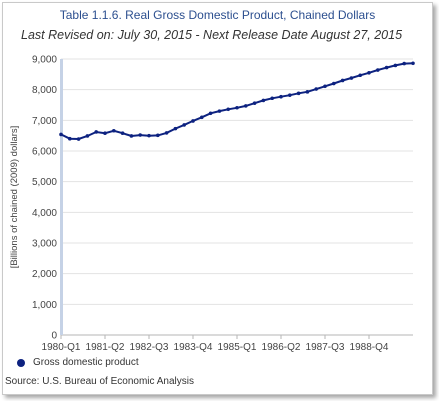  Describe the element at coordinates (193, 347) in the screenshot. I see `x-tick-label: 1983-Q4` at that location.